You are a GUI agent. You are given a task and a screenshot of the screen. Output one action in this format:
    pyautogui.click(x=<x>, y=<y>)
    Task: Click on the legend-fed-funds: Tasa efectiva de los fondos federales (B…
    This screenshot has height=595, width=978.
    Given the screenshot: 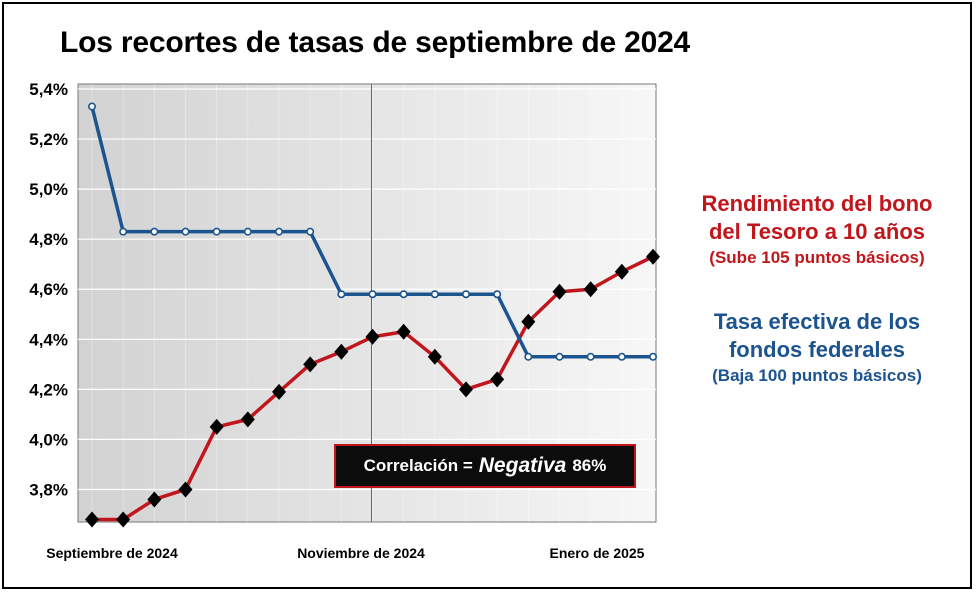 What is the action you would take?
    pyautogui.click(x=817, y=348)
    